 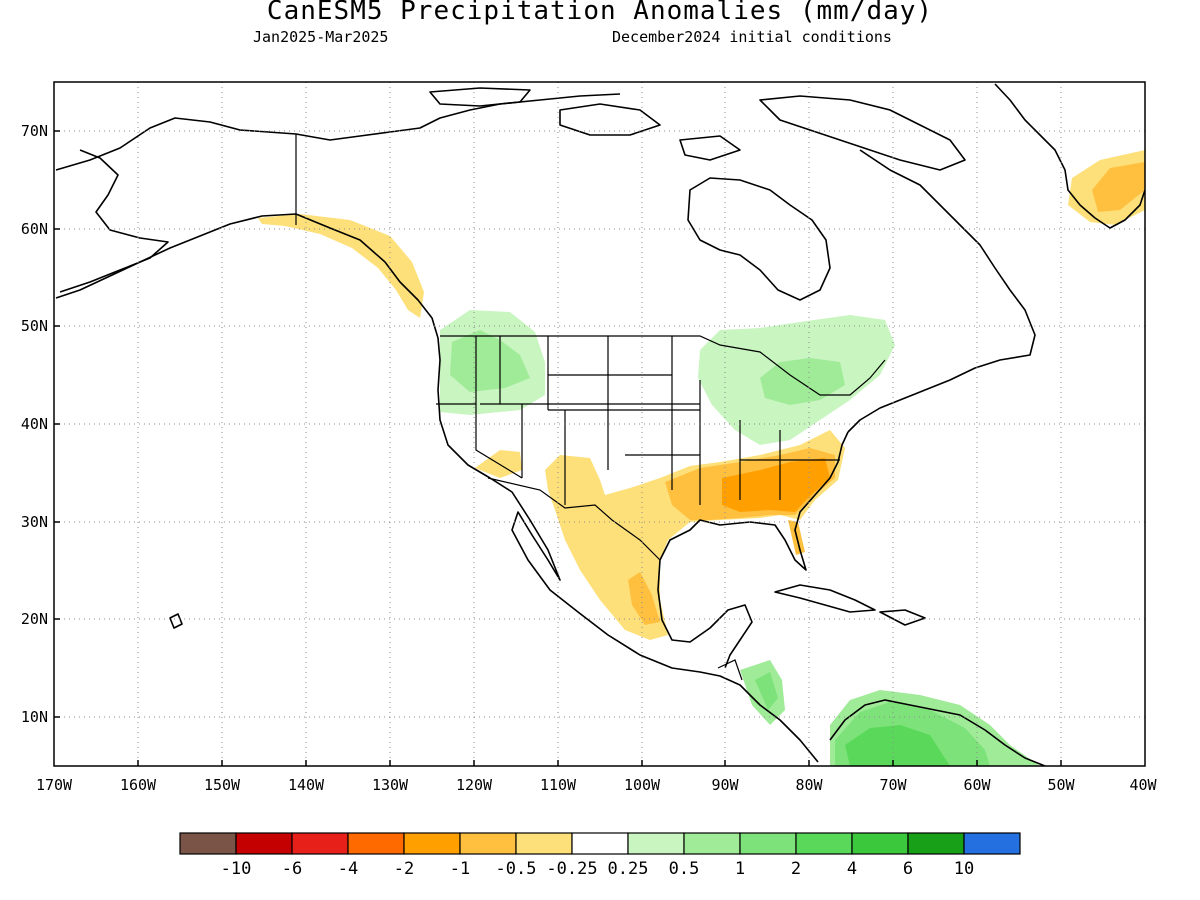 I want to click on latitude-labels: 10N 20N 30N 40N 50N 60N 70N, so click(x=34, y=424).